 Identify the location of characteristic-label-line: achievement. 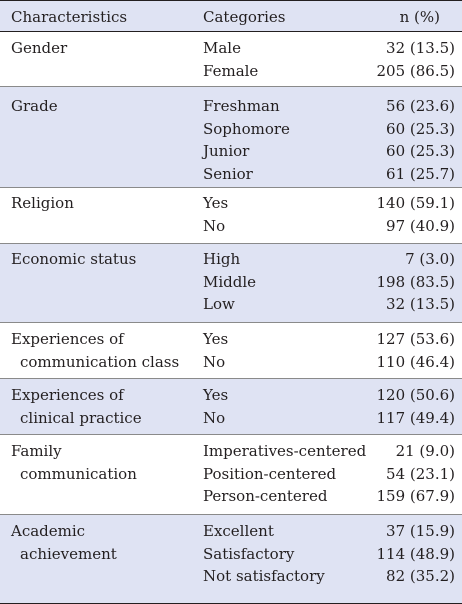
(68, 553).